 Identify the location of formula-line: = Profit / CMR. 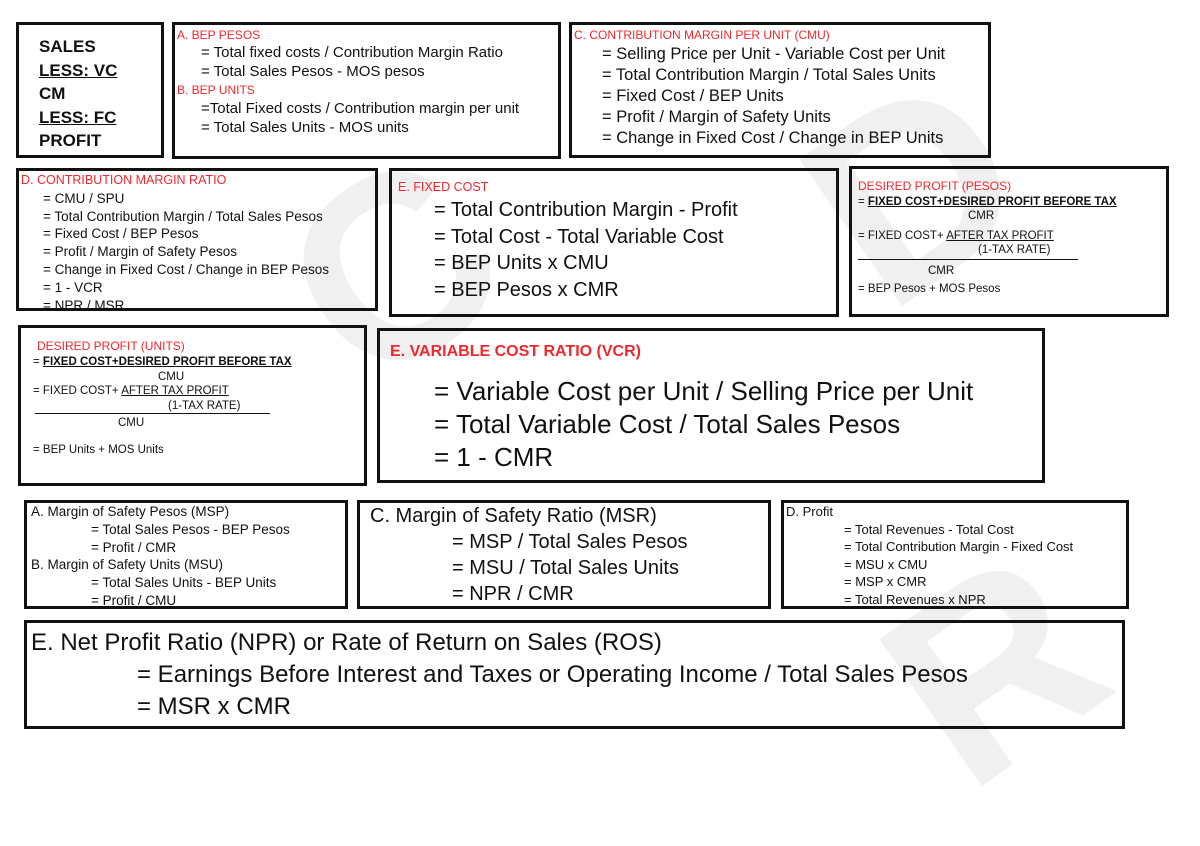
(134, 547).